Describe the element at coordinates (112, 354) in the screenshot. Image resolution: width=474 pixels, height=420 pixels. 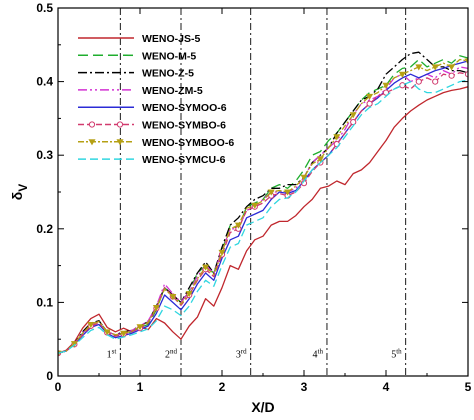
I see `vertical-marker-label: 1st` at that location.